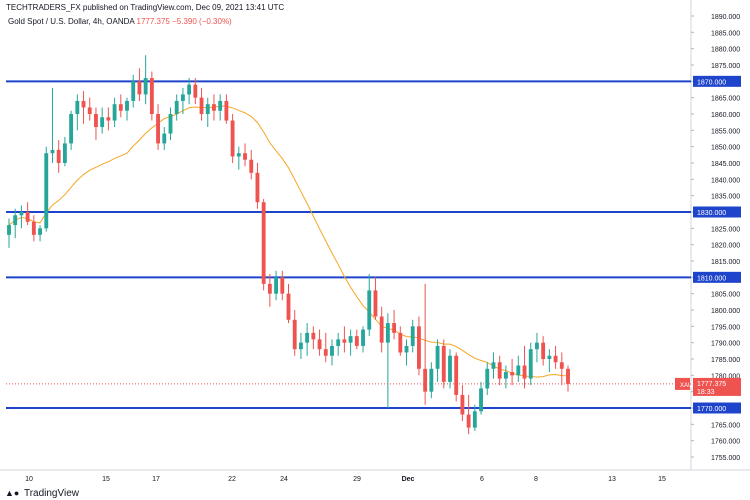 This screenshot has width=750, height=500. I want to click on footer: ▲● TradingView, so click(42, 493).